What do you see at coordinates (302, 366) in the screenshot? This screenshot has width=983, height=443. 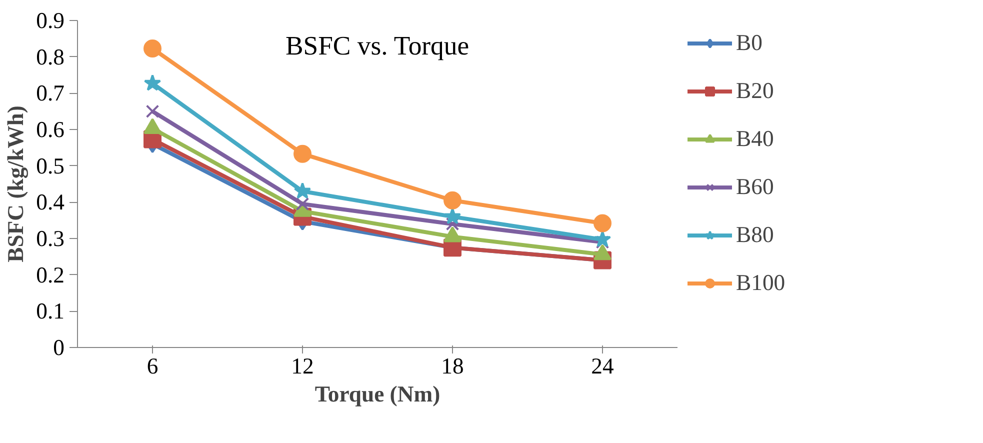 I see `x-tick-label: 12` at bounding box center [302, 366].